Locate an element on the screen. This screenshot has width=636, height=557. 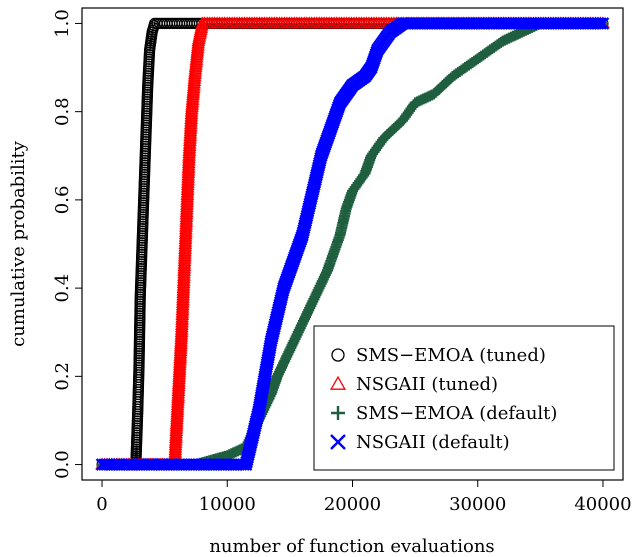
y-tick-label: 1.0 is located at coordinates (62, 23).